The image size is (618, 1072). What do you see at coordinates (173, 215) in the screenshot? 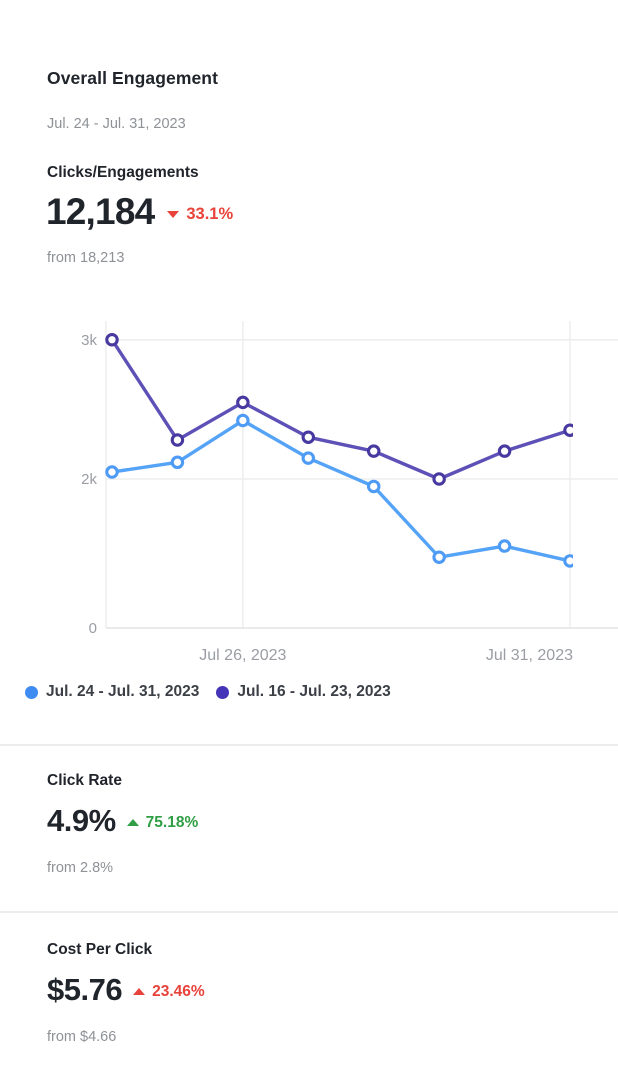
I see `triangle-down-icon` at bounding box center [173, 215].